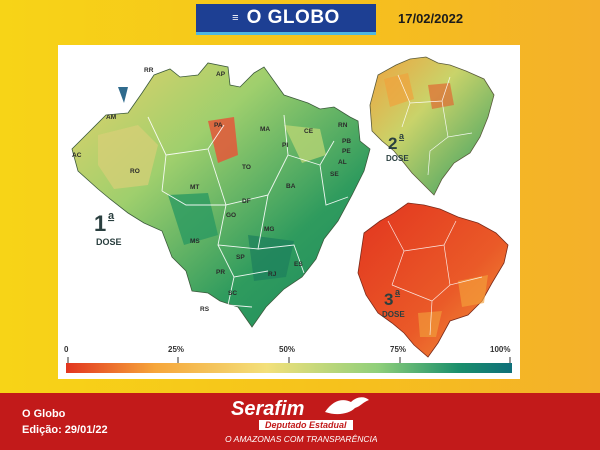  Describe the element at coordinates (309, 131) in the screenshot. I see `state-label-ce: CE` at that location.